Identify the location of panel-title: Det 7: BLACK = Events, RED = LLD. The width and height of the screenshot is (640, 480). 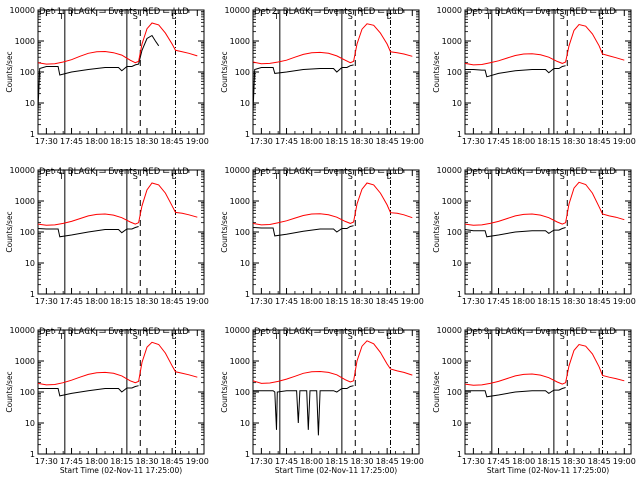
(114, 332).